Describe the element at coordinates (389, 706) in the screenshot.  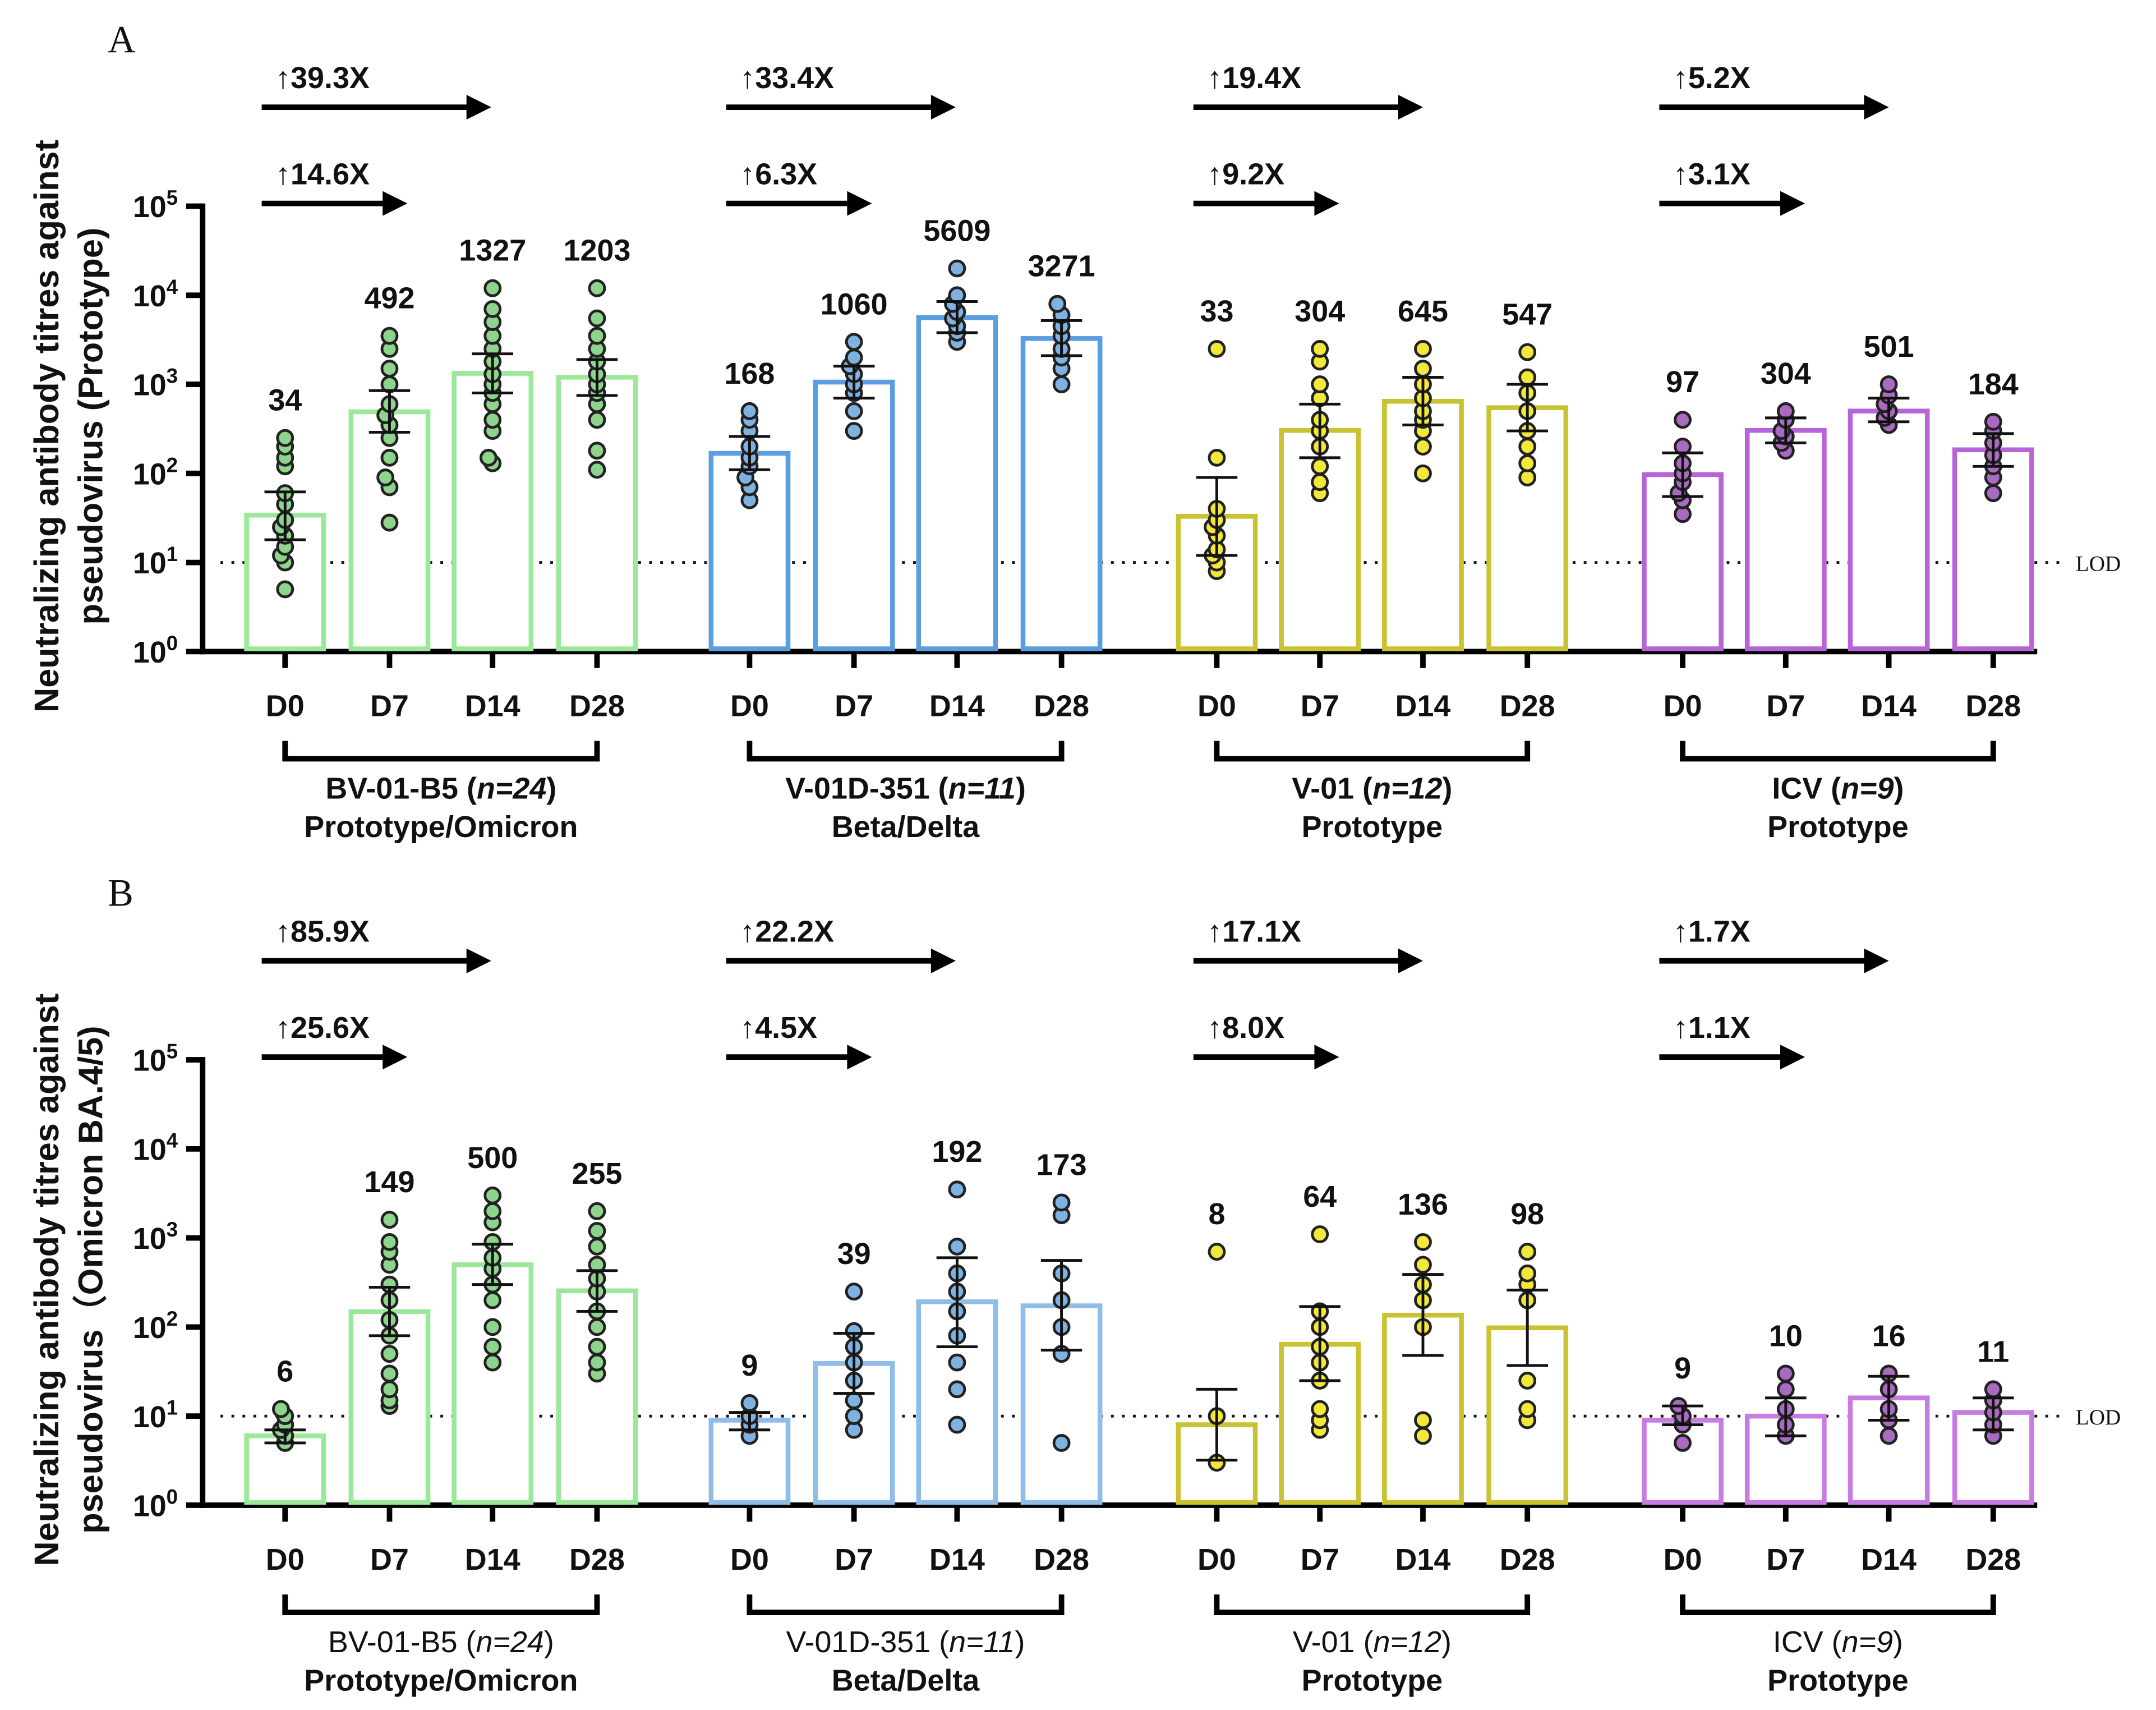
I see `x-tick-label: D7` at that location.